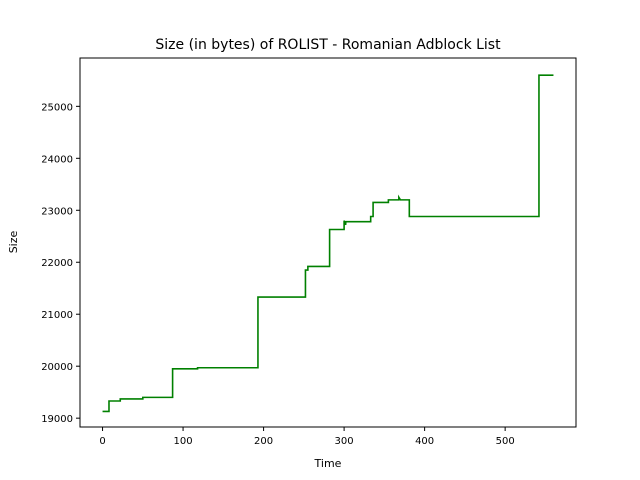 This screenshot has height=480, width=640. Describe the element at coordinates (57, 315) in the screenshot. I see `y-tick-label: 21000` at that location.